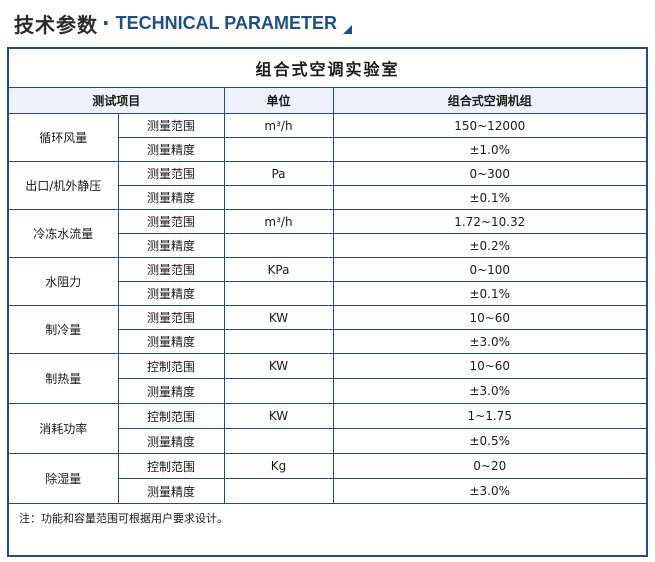  What do you see at coordinates (278, 173) in the screenshot?
I see `unit-cell: Pa` at bounding box center [278, 173].